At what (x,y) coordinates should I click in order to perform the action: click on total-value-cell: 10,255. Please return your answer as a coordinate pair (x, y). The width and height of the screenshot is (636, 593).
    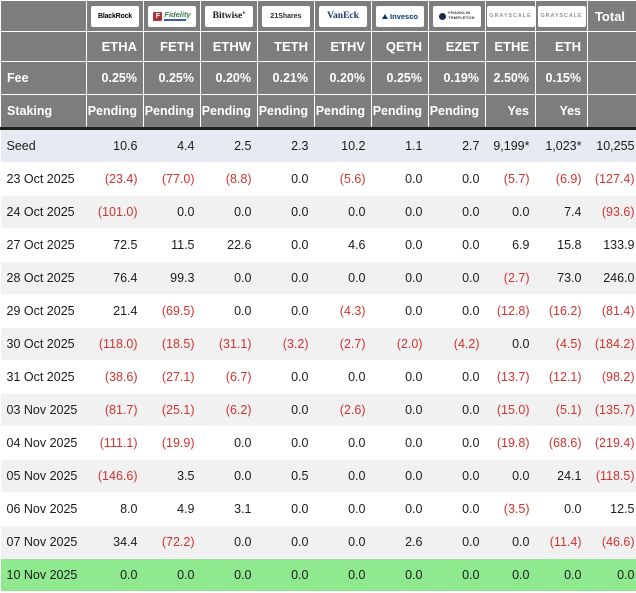
    Looking at the image, I should click on (611, 145).